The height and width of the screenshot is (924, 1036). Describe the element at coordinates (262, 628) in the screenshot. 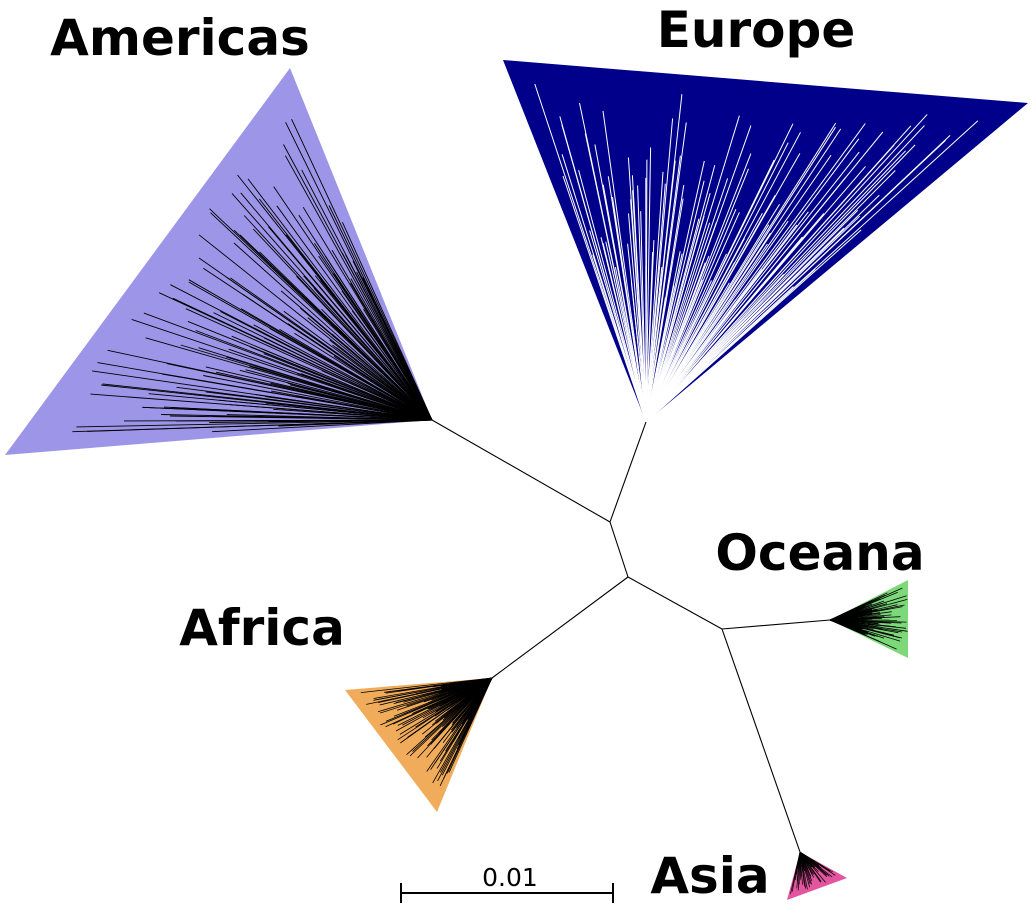

I see `label-africa: Africa` at that location.